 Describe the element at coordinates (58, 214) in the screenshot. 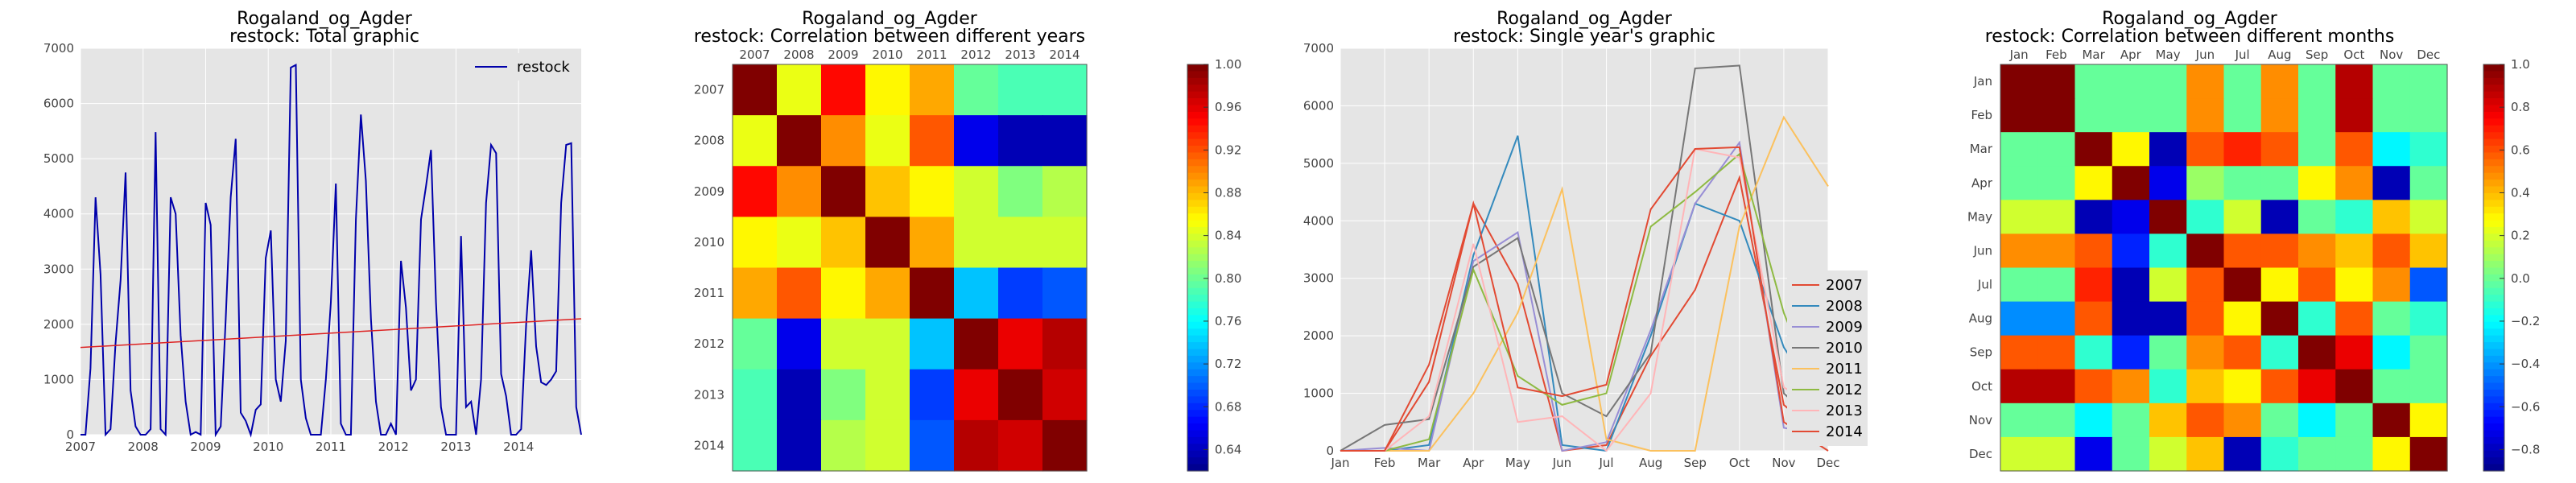

I see `y-tick-label: 4000` at that location.